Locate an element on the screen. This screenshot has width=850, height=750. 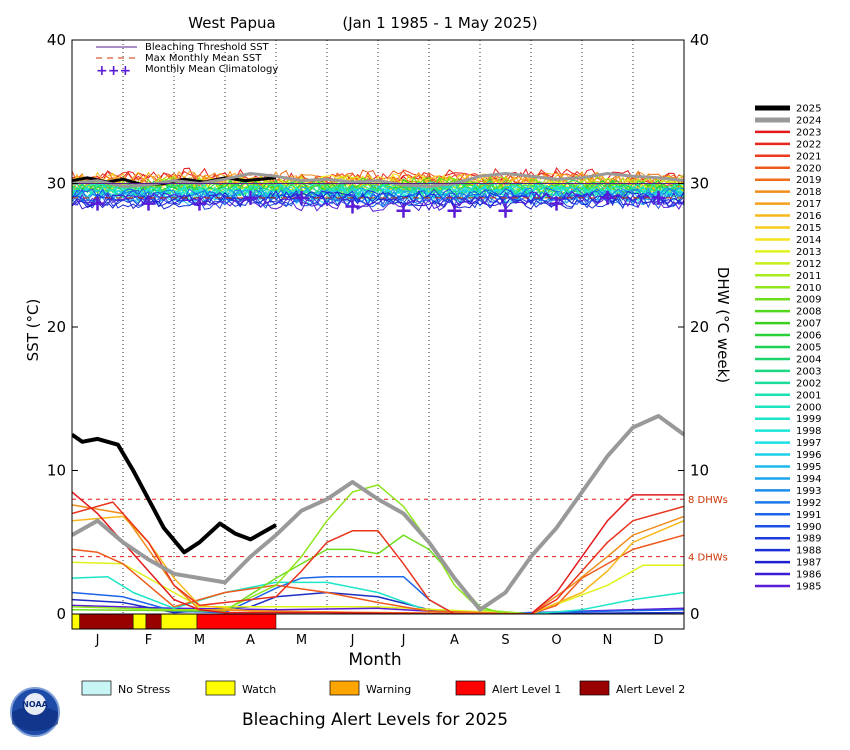
legend-year-label-2006: 2006 is located at coordinates (808, 336).